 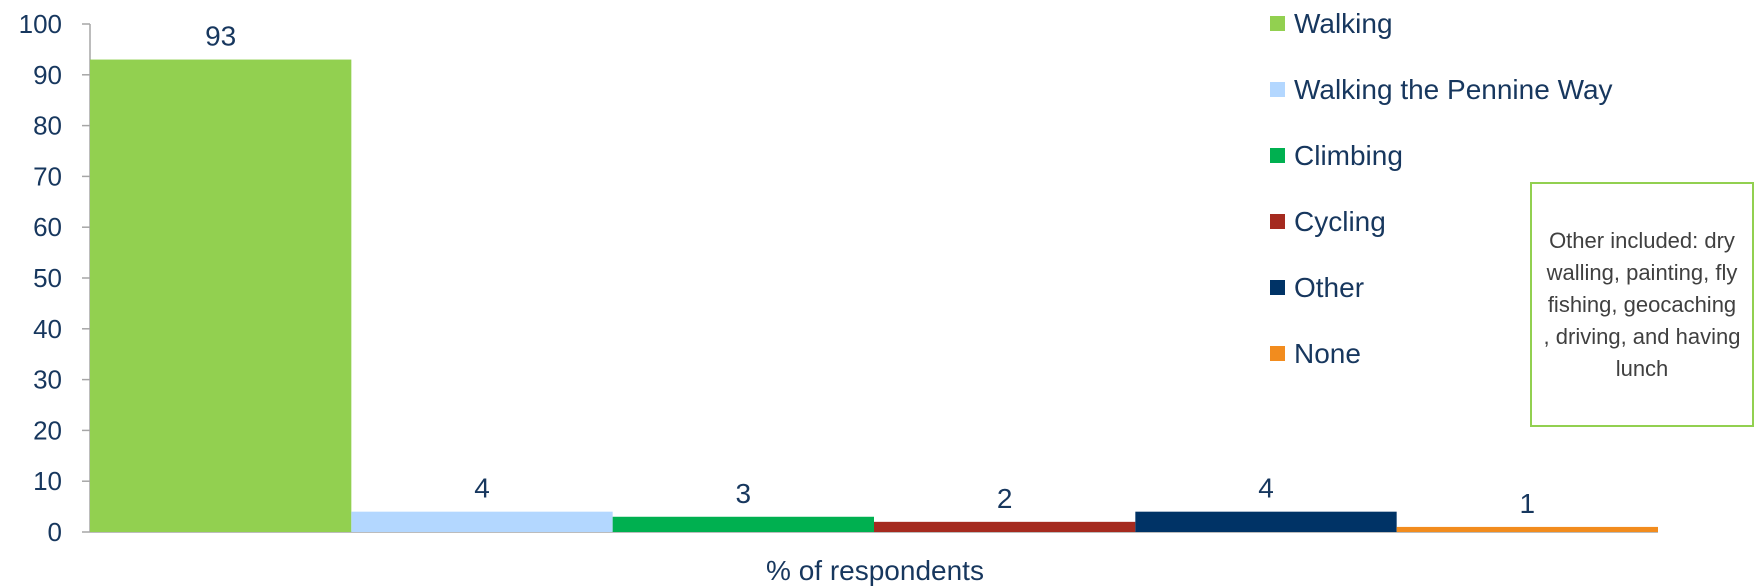 What do you see at coordinates (875, 570) in the screenshot?
I see `x-axis-label: % of respondents` at bounding box center [875, 570].